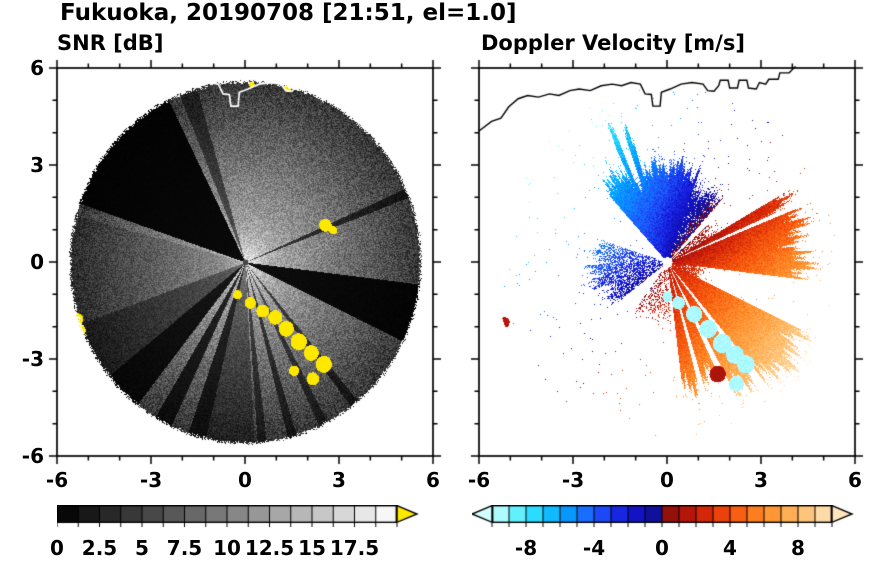 Image resolution: width=870 pixels, height=570 pixels. What do you see at coordinates (99, 548) in the screenshot?
I see `snr-colorbar-label: 2.5` at bounding box center [99, 548].